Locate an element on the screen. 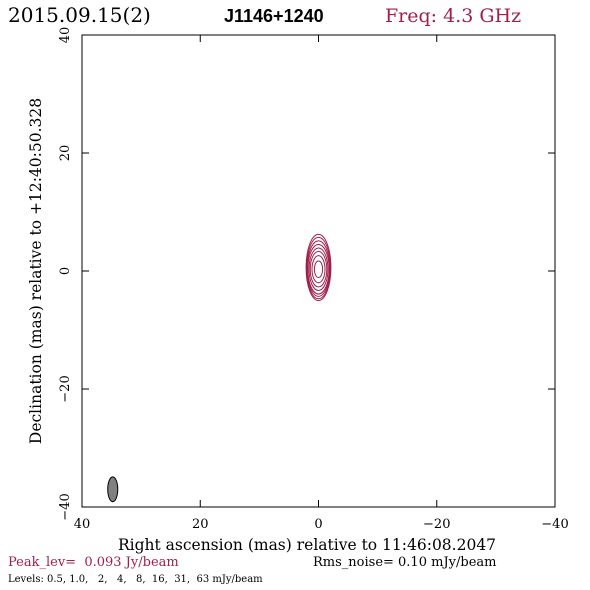 The width and height of the screenshot is (590, 590). x-tick-label: −20 is located at coordinates (436, 524).